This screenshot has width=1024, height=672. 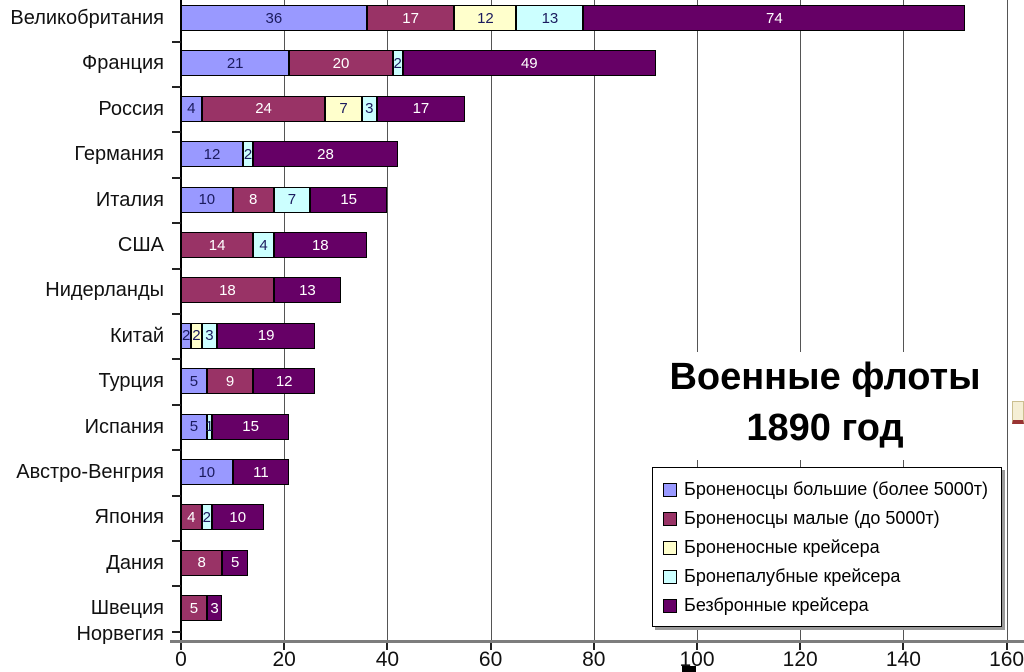 I want to click on bar-segment-value: 24, so click(x=263, y=109).